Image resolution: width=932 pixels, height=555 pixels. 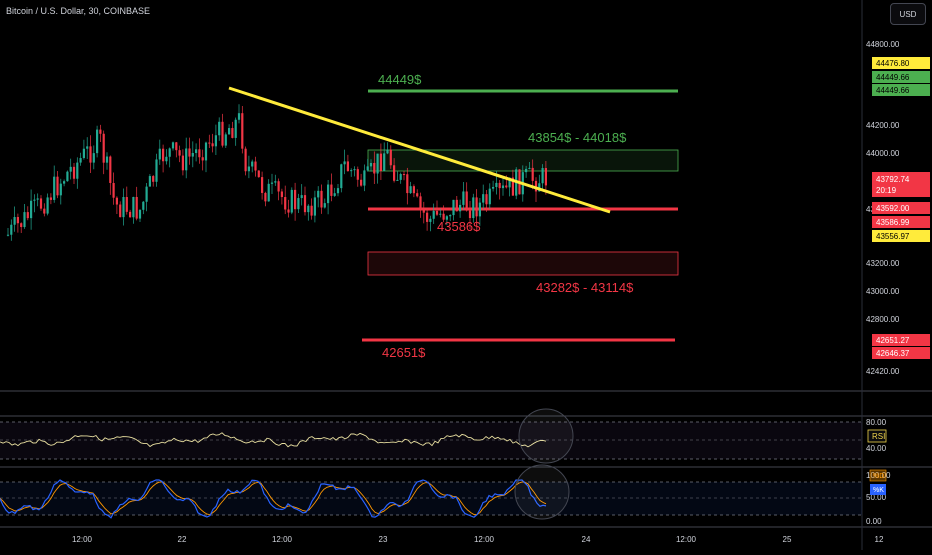 What do you see at coordinates (787, 539) in the screenshot?
I see `x-tick-label: 25` at bounding box center [787, 539].